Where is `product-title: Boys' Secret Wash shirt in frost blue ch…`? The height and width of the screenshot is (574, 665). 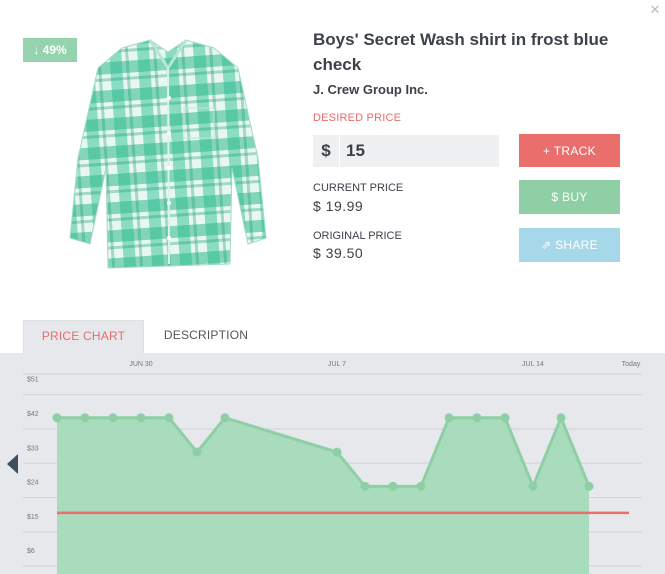 product-title: Boys' Secret Wash shirt in frost blue ch… is located at coordinates (461, 52).